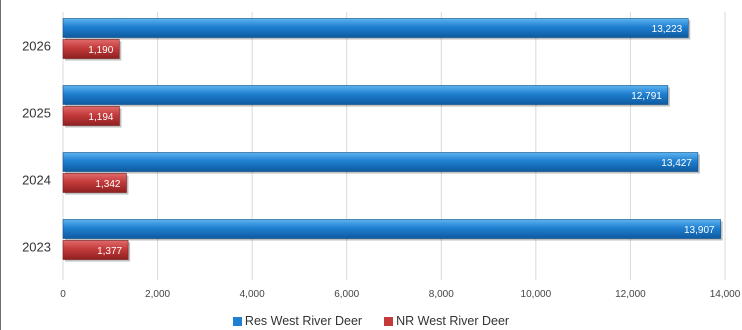 The height and width of the screenshot is (330, 742). What do you see at coordinates (109, 251) in the screenshot?
I see `data-label-nr-2023: 1,377` at bounding box center [109, 251].